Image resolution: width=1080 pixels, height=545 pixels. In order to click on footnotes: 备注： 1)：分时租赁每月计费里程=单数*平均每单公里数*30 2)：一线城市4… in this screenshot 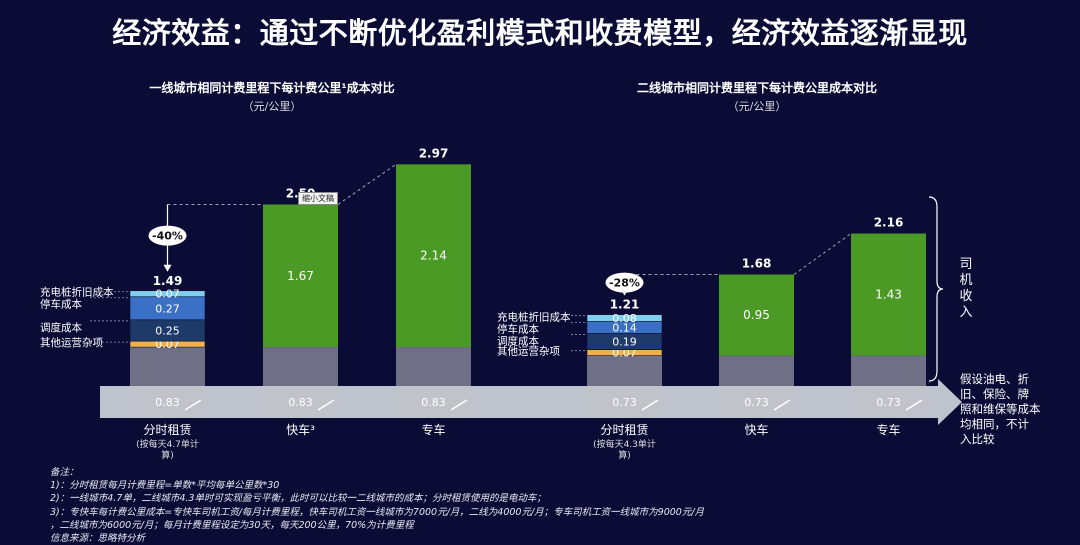, I will do `click(430, 505)`.